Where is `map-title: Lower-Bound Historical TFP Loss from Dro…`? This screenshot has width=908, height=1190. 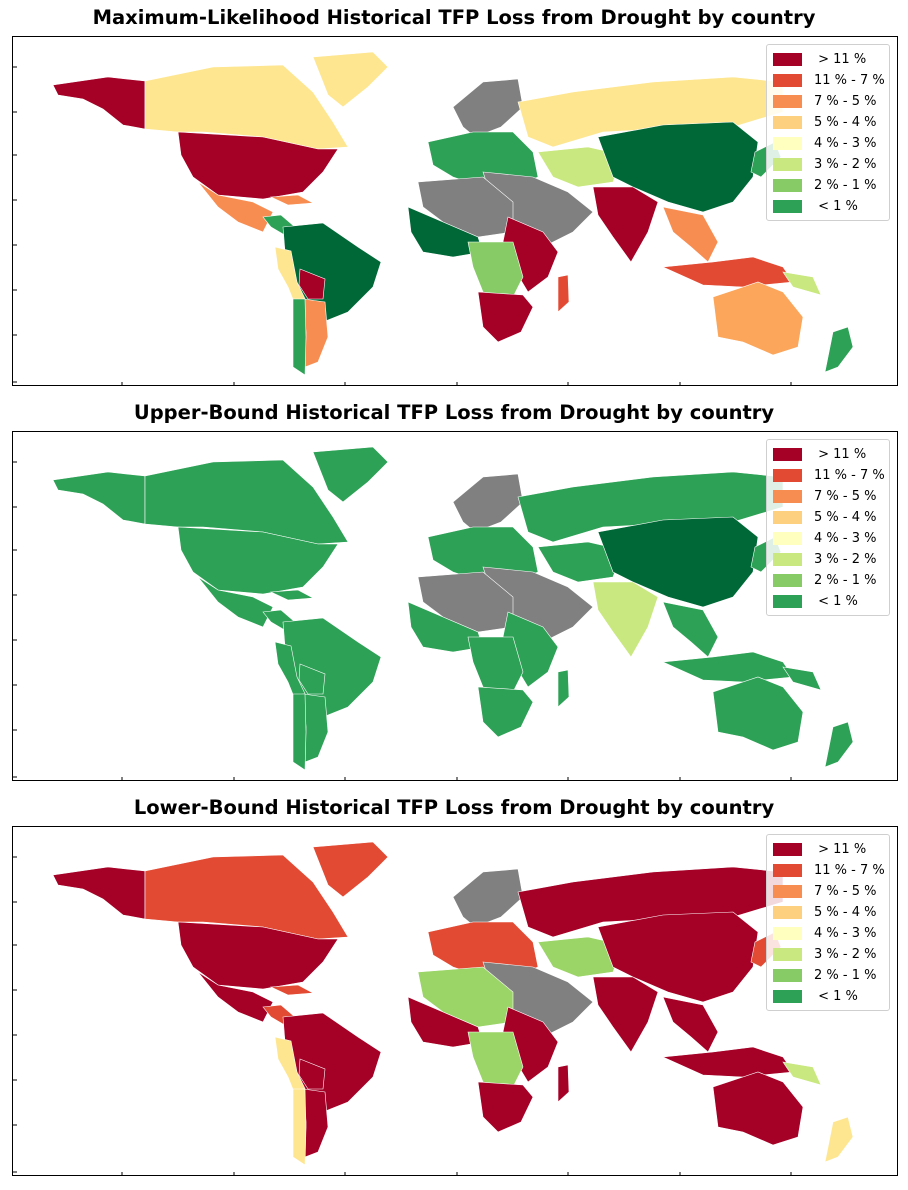
map-title: Lower-Bound Historical TFP Loss from Dro… is located at coordinates (454, 807).